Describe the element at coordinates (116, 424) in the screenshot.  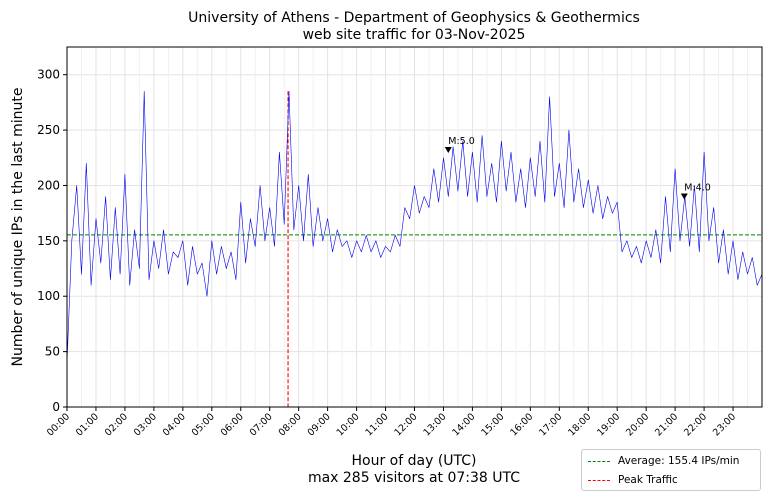
I see `x-tick-label: 02:00` at that location.